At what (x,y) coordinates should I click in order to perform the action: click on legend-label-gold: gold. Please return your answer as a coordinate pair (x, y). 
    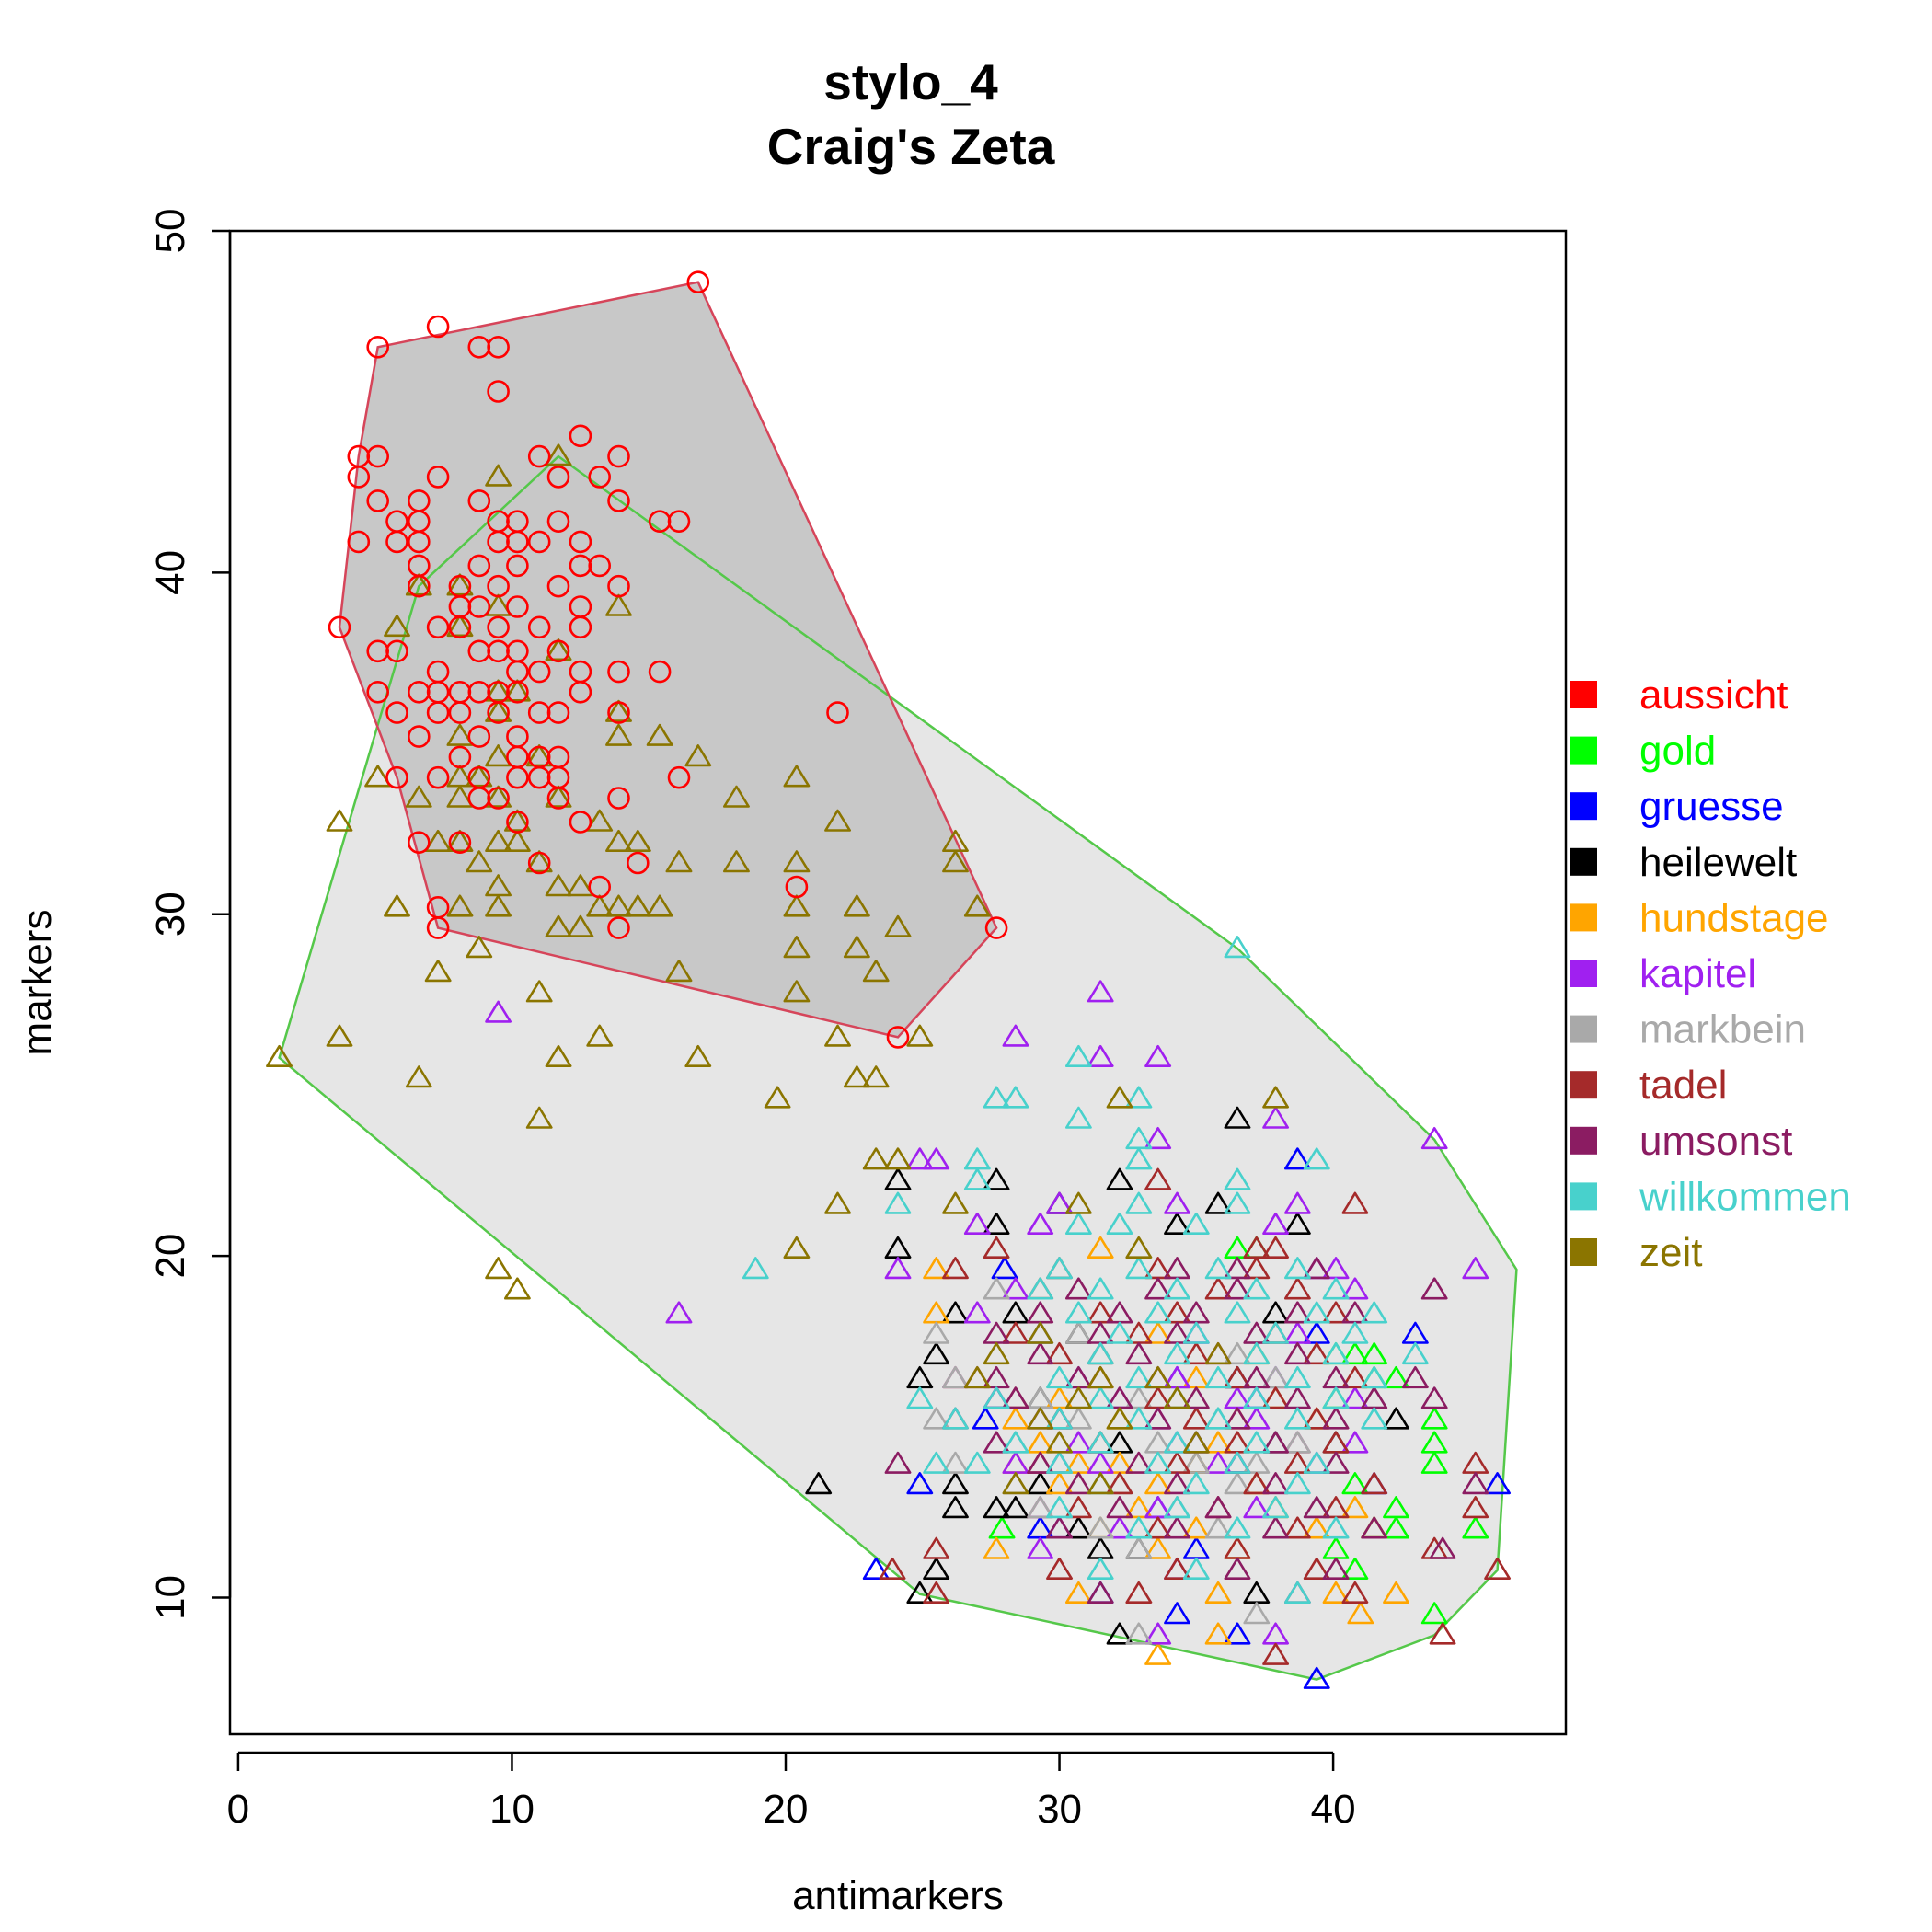
    Looking at the image, I should click on (1677, 751).